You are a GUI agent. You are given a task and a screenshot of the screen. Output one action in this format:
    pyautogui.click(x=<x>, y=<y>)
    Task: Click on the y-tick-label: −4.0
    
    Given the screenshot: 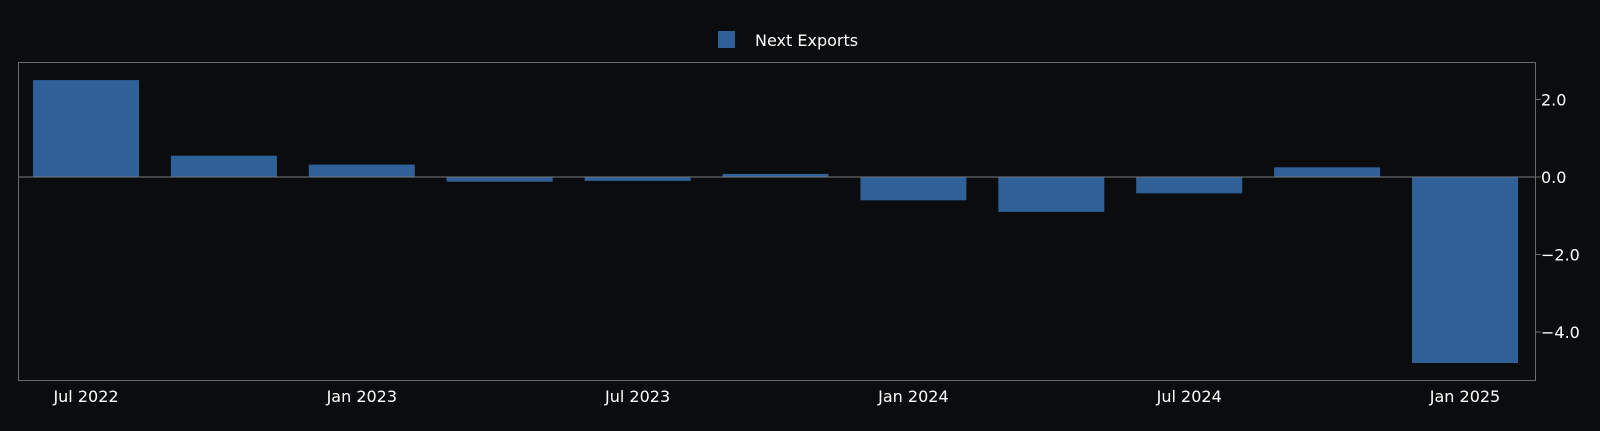 What is the action you would take?
    pyautogui.click(x=1560, y=332)
    